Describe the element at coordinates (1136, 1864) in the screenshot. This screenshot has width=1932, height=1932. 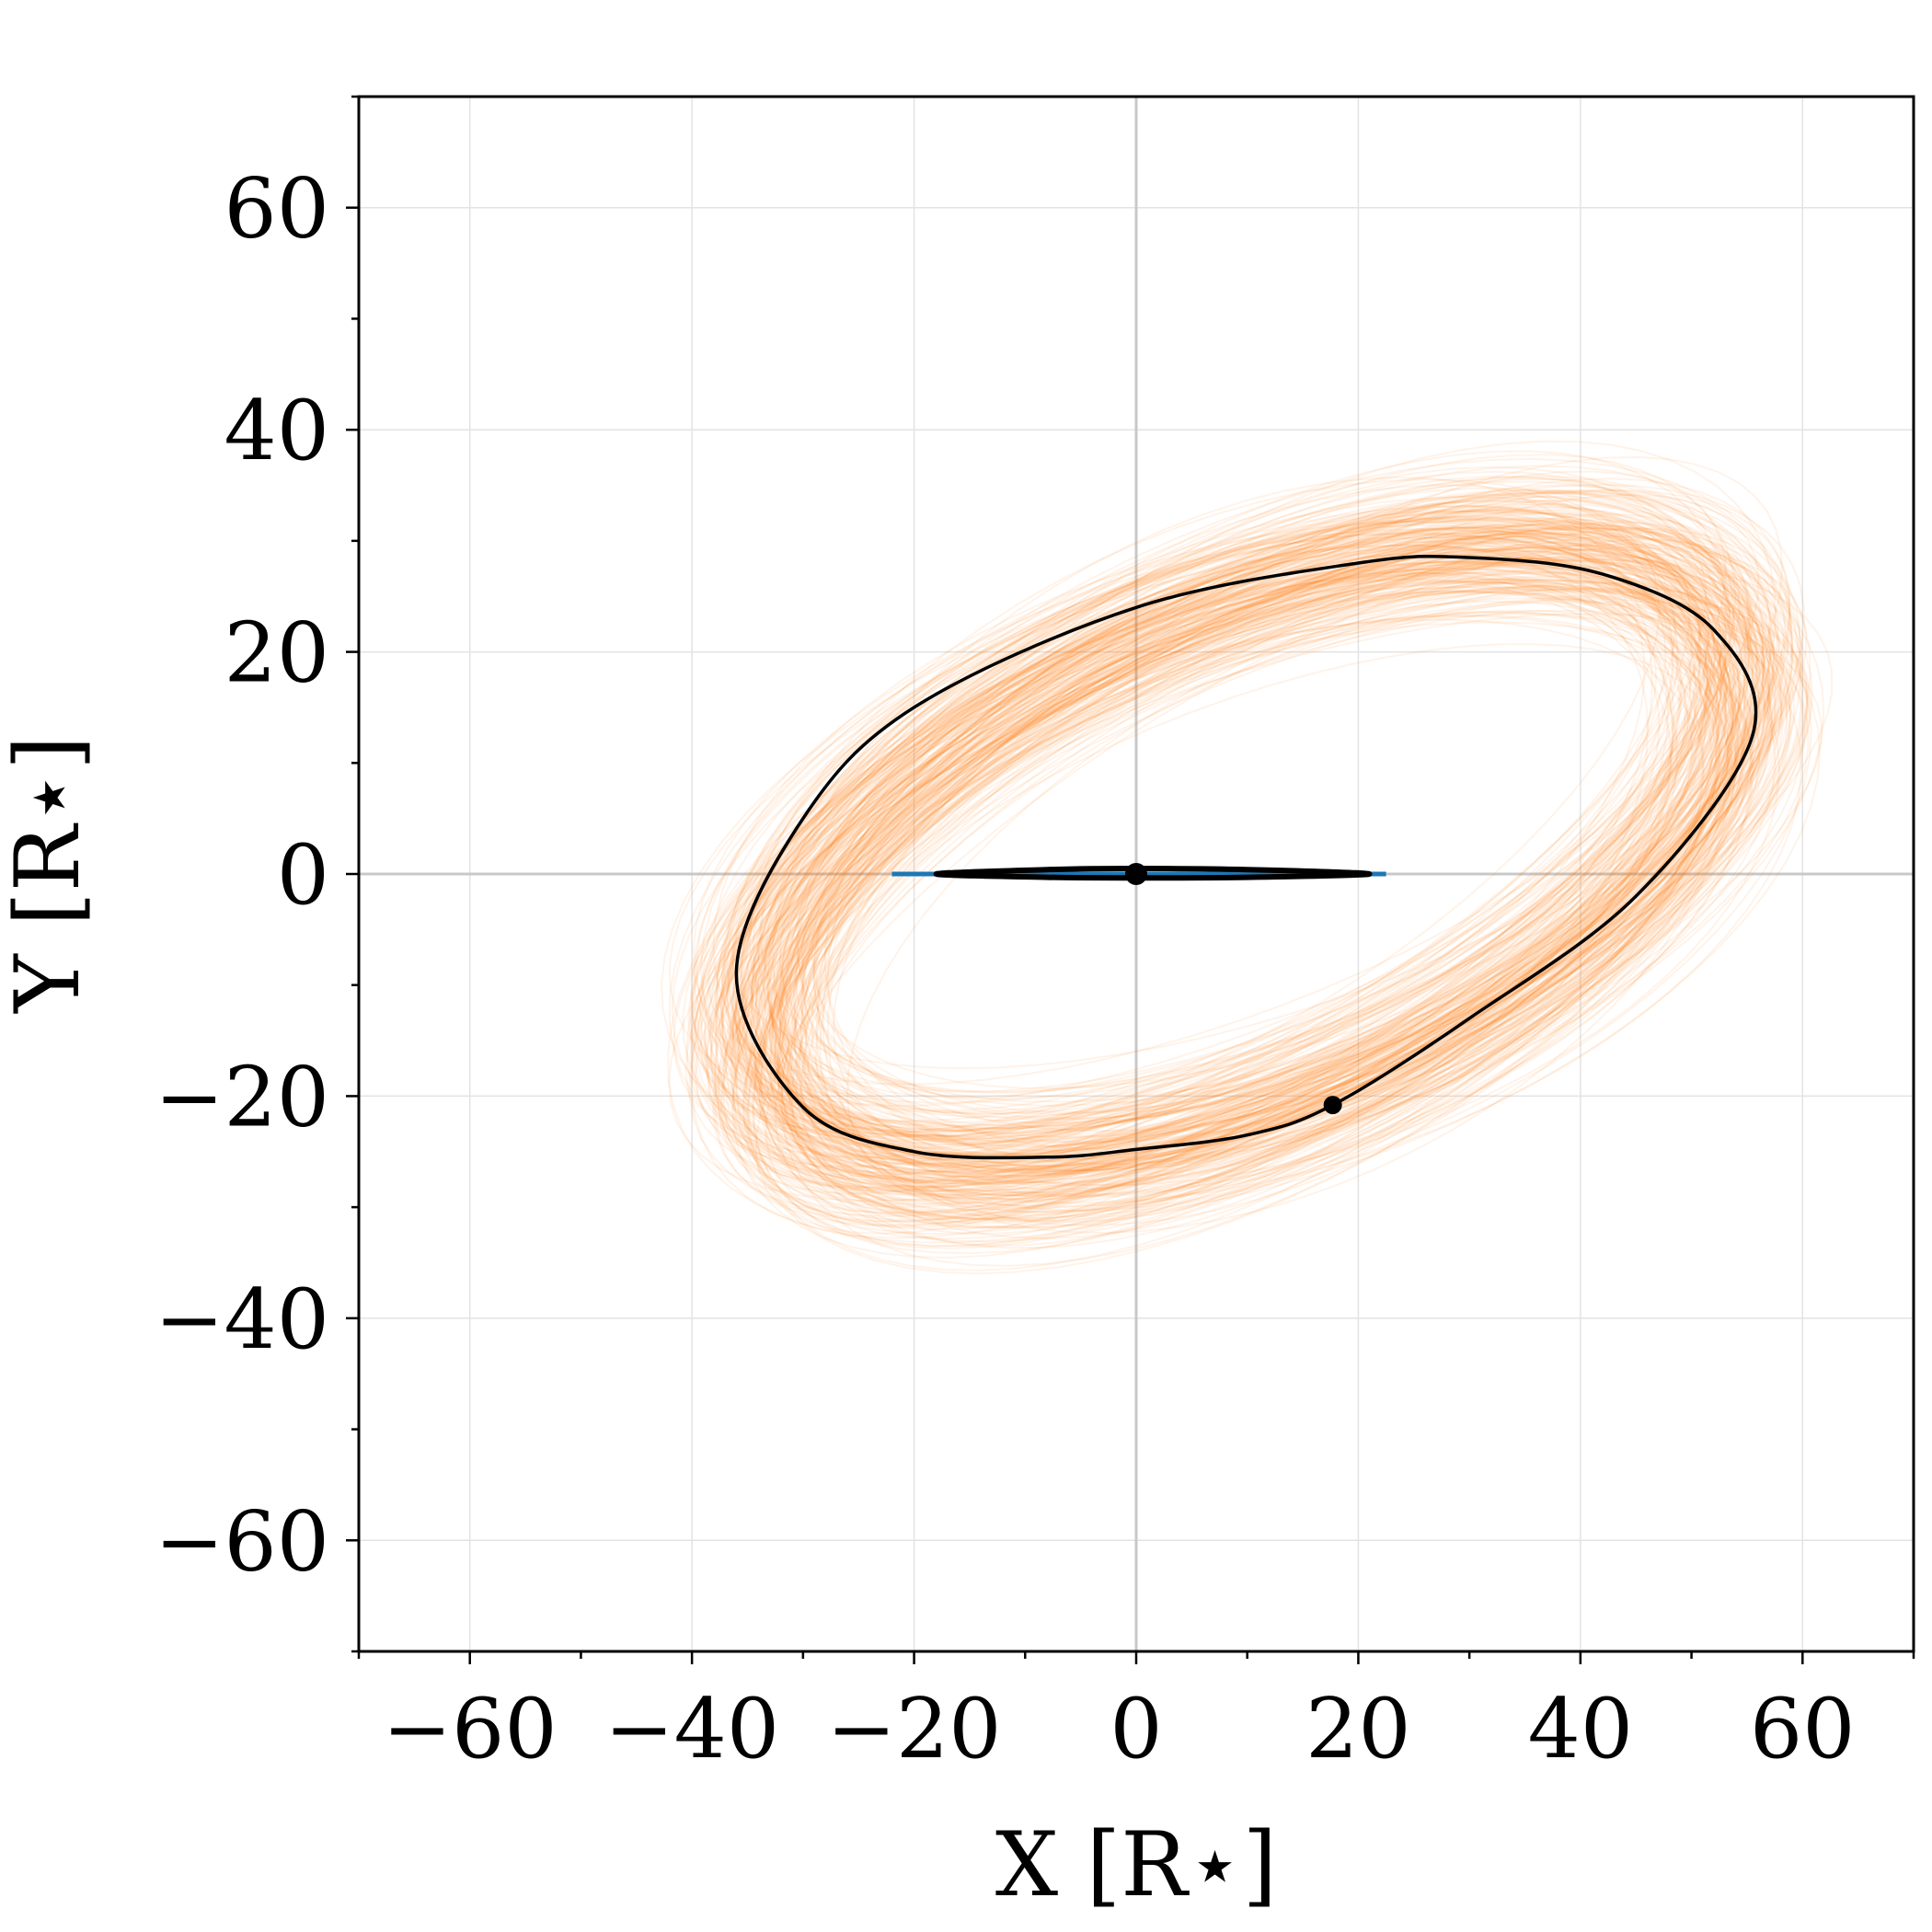
I see `x-axis-label: X [R⋆]` at that location.